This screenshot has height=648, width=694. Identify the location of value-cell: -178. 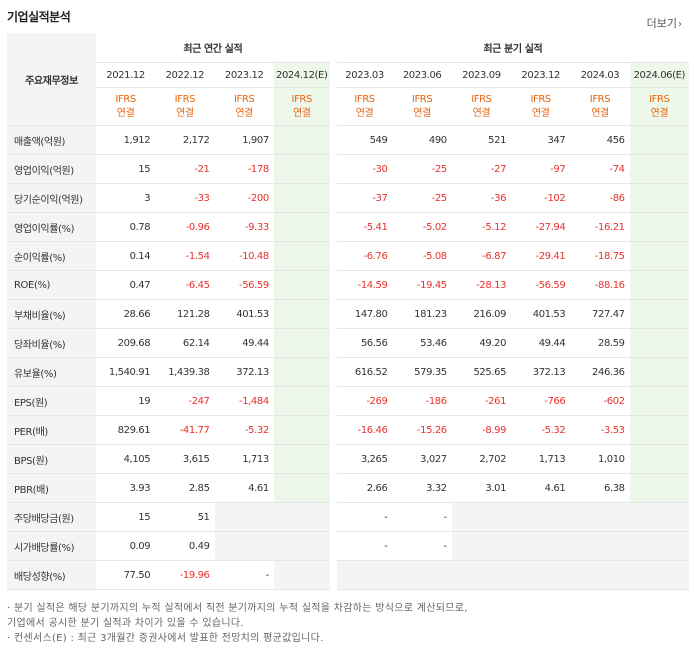
(244, 169).